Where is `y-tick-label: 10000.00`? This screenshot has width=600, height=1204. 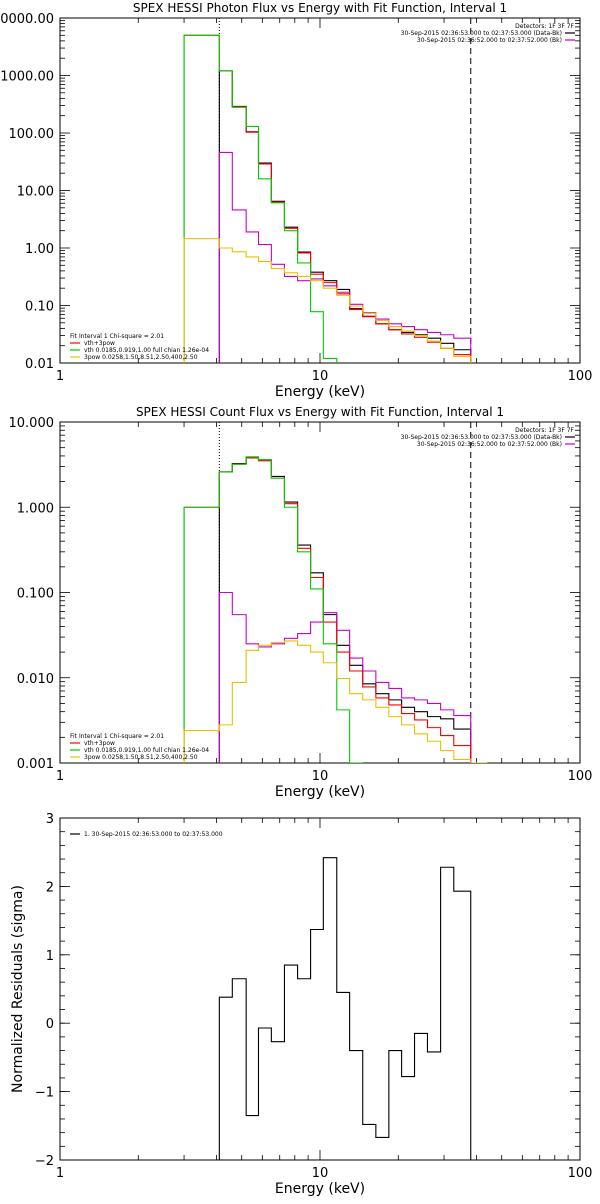 y-tick-label: 10000.00 is located at coordinates (27, 19).